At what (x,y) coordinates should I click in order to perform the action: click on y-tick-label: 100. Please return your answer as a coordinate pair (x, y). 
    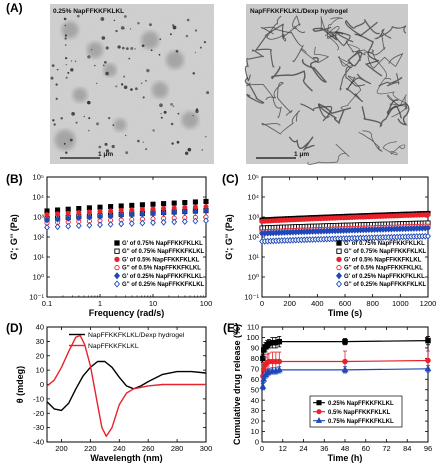
    Looking at the image, I should click on (252, 337).